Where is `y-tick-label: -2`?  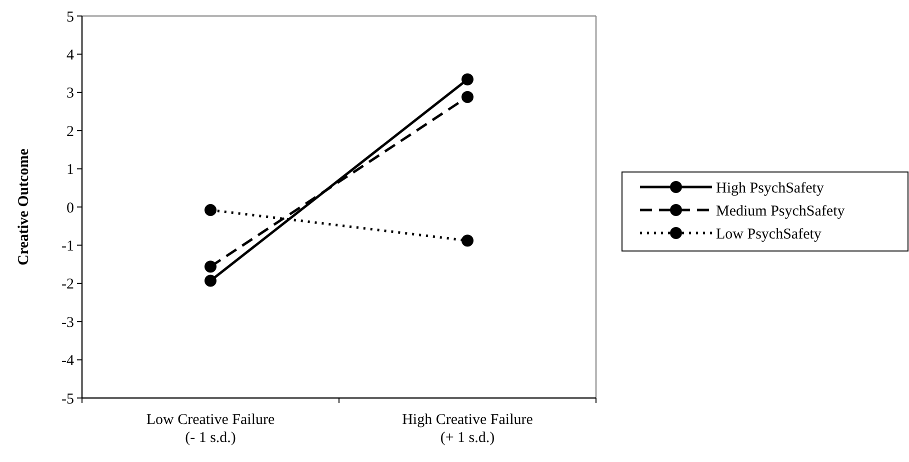
y-tick-label: -2 is located at coordinates (68, 284).